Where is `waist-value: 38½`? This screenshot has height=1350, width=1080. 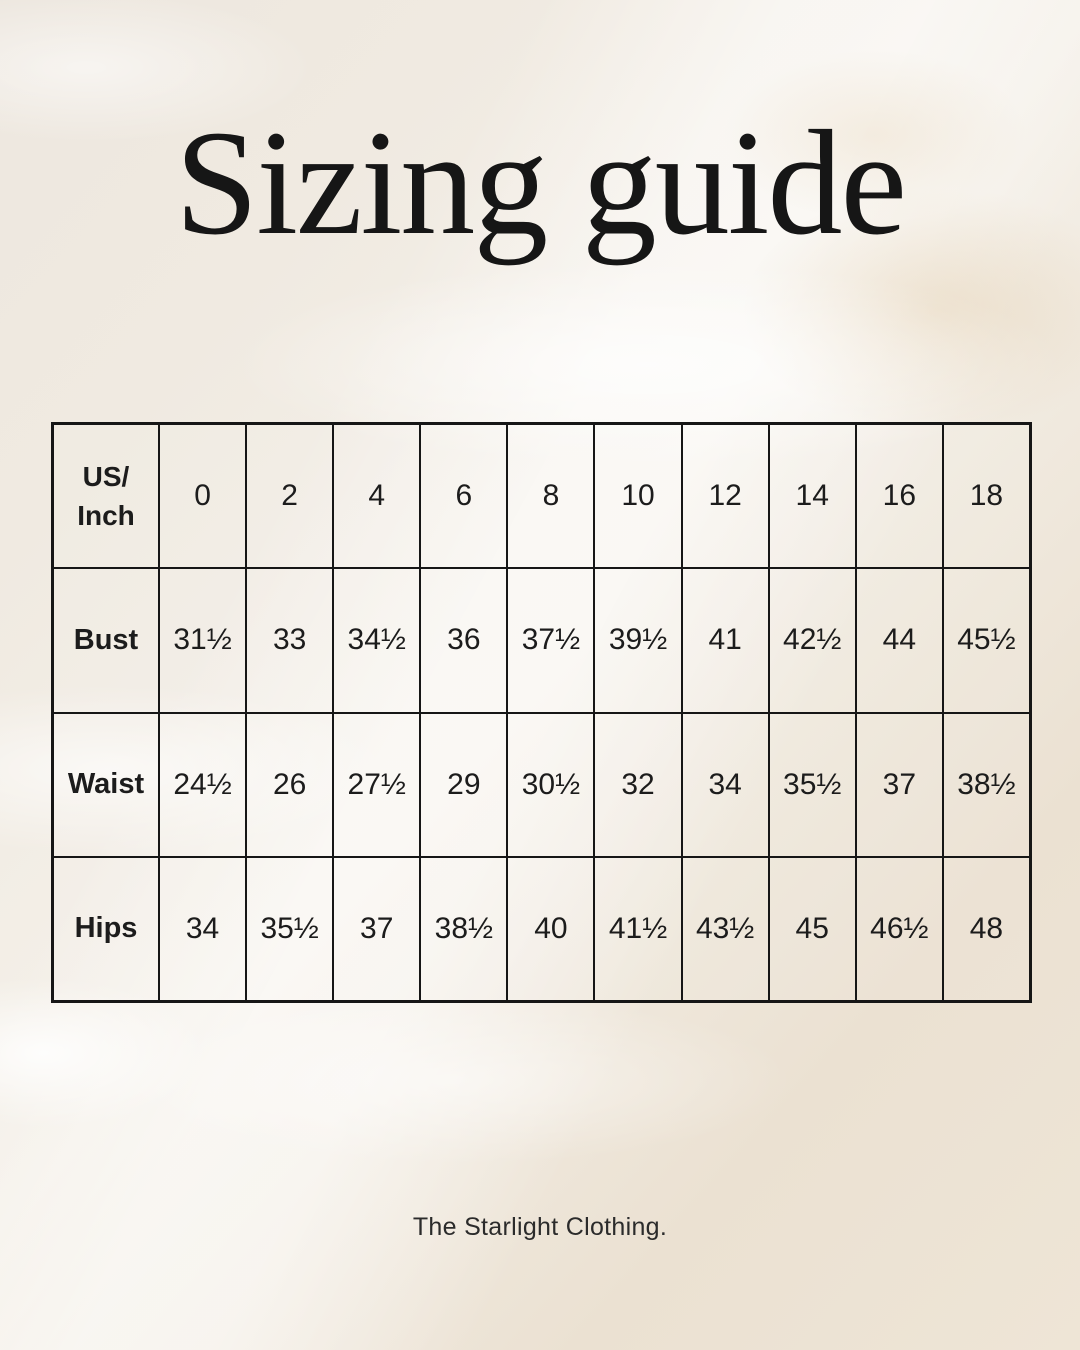
waist-value: 38½ is located at coordinates (986, 784).